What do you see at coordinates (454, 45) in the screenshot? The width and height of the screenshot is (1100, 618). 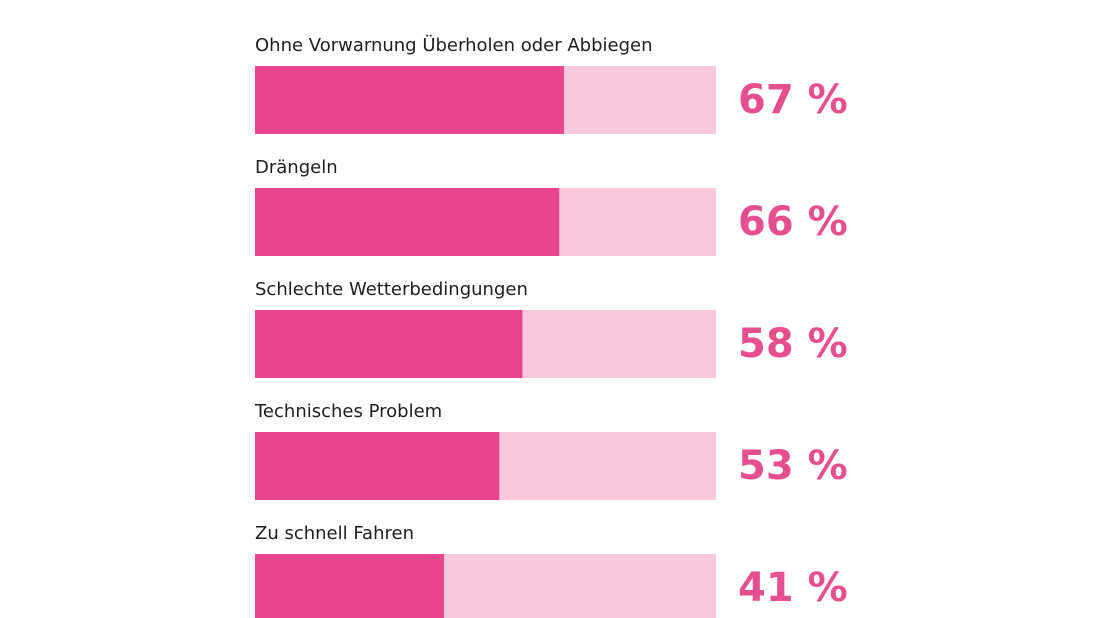 I see `category-label: Ohne Vorwarnung Überholen oder Abbiegen` at bounding box center [454, 45].